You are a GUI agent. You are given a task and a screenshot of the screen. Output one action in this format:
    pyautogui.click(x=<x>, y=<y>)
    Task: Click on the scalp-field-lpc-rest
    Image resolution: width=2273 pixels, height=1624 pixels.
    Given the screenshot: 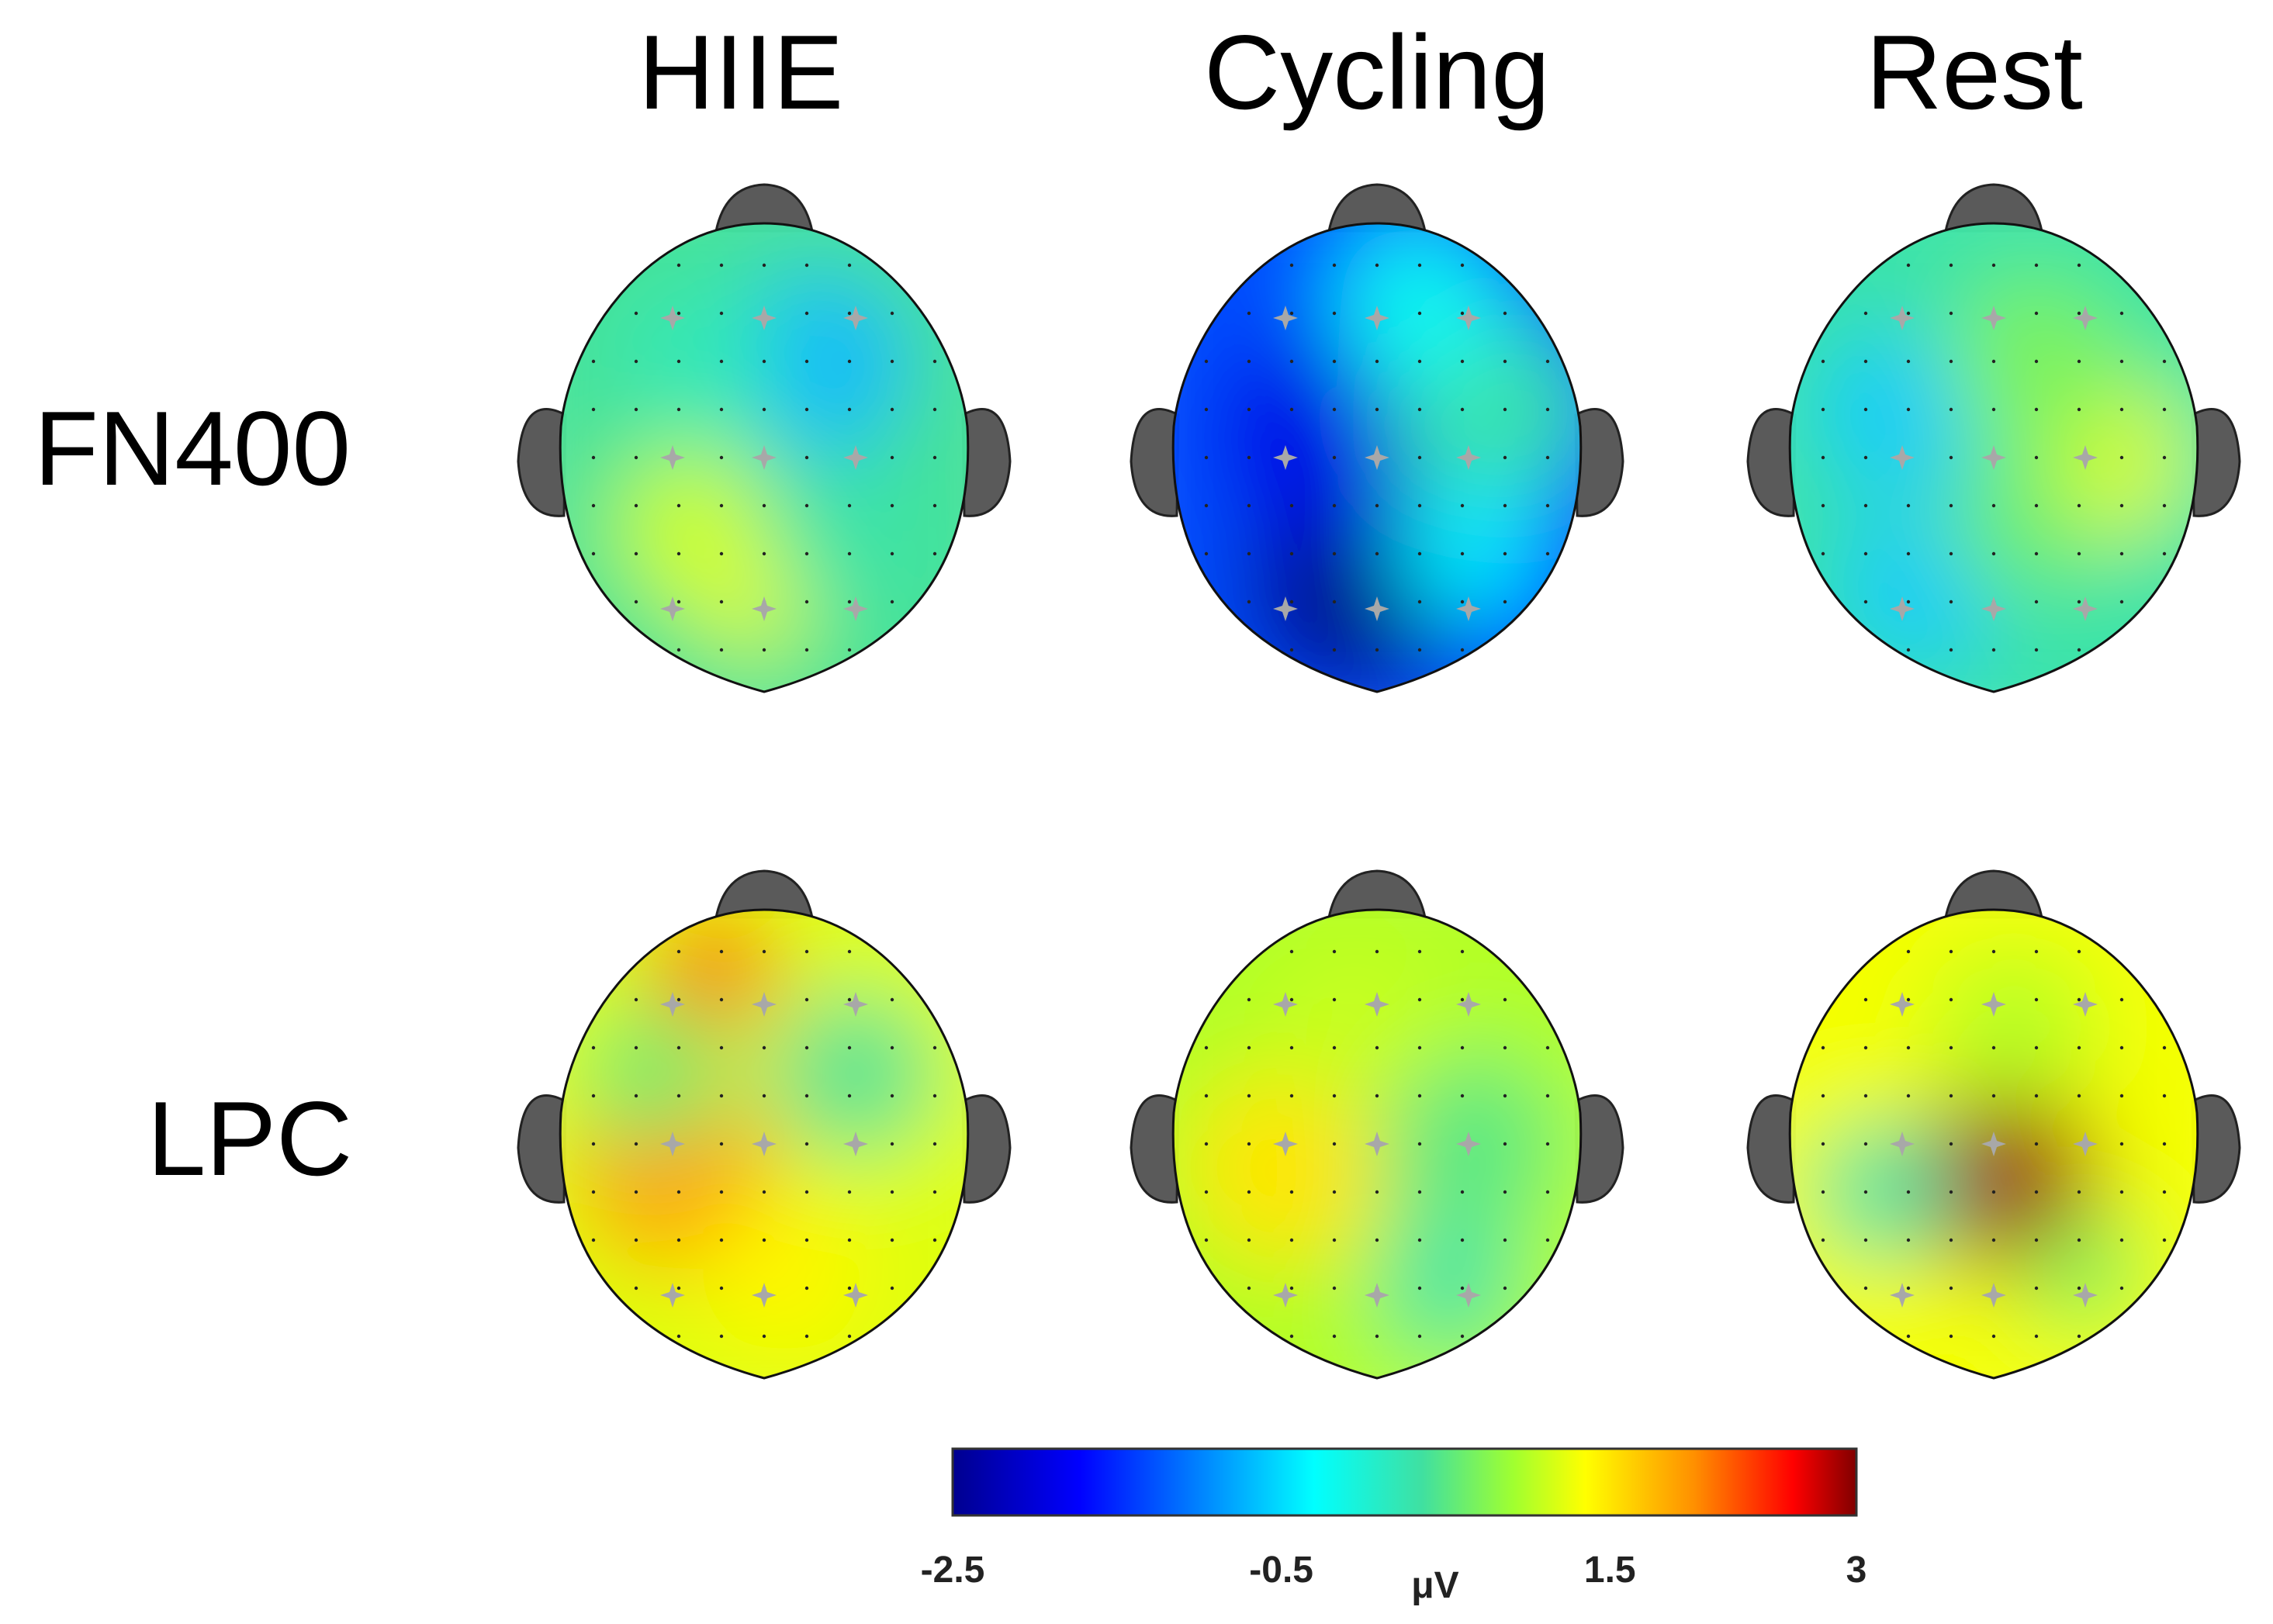 What is the action you would take?
    pyautogui.click(x=1994, y=1144)
    